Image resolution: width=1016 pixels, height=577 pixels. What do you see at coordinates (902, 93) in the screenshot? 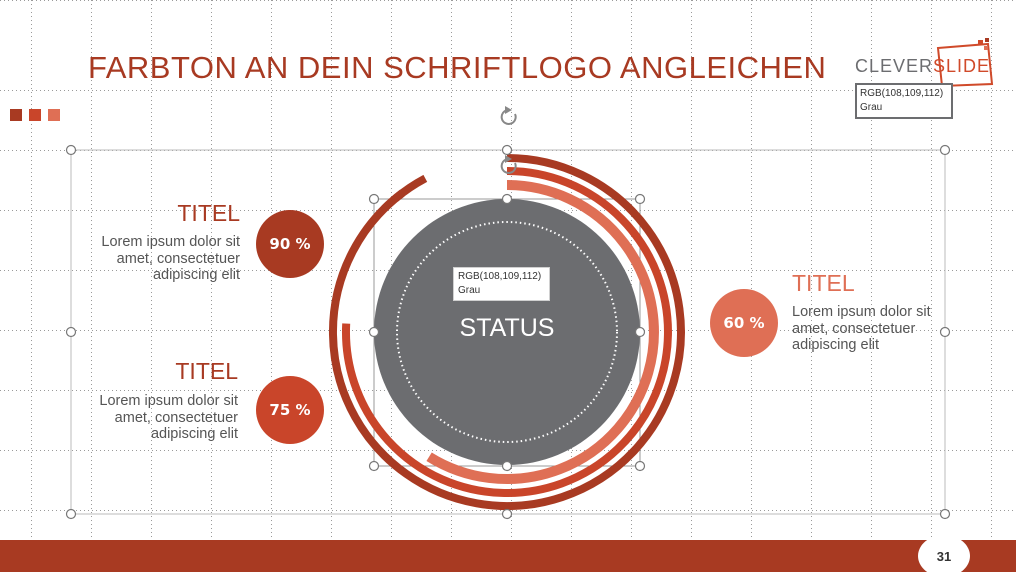
I see `logo-tooltip-rgb: RGB(108,109,112)` at bounding box center [902, 93].